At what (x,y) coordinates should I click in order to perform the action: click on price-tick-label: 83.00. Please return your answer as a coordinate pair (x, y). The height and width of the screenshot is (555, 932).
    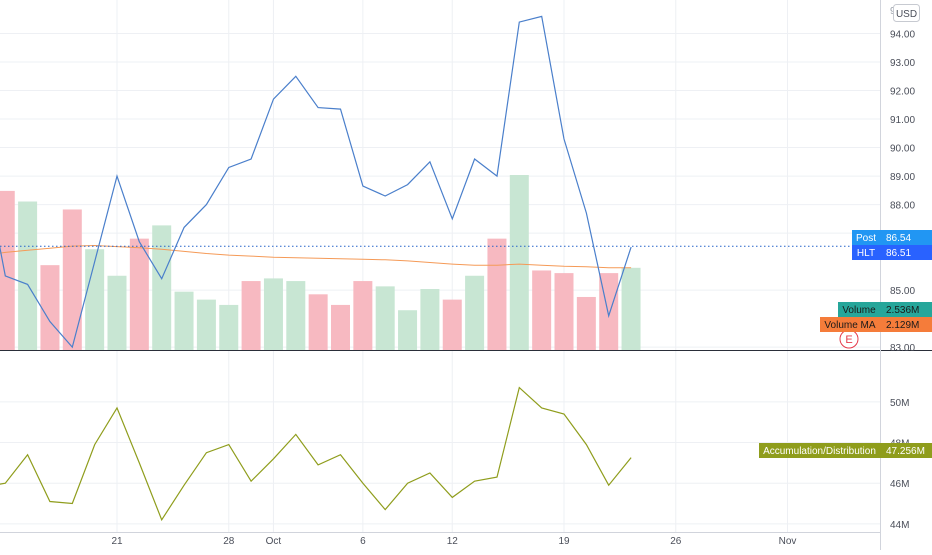
    Looking at the image, I should click on (902, 348).